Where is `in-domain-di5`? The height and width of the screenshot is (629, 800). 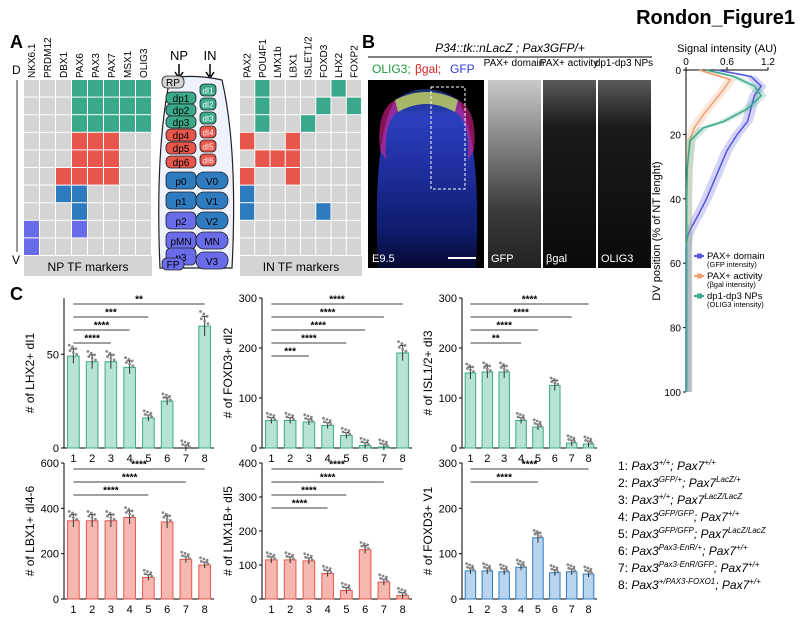
in-domain-di5 is located at coordinates (208, 146).